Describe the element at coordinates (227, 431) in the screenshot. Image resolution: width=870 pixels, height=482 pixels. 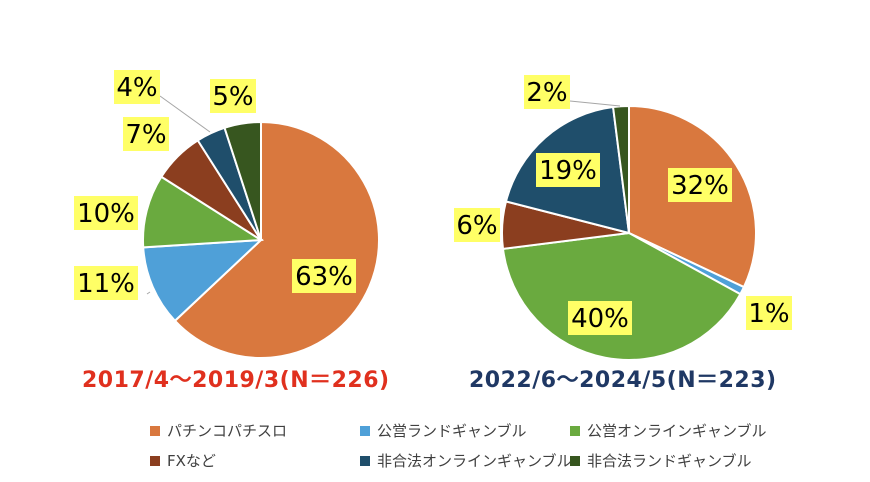
I see `legend-label: パチンコパチスロ` at that location.